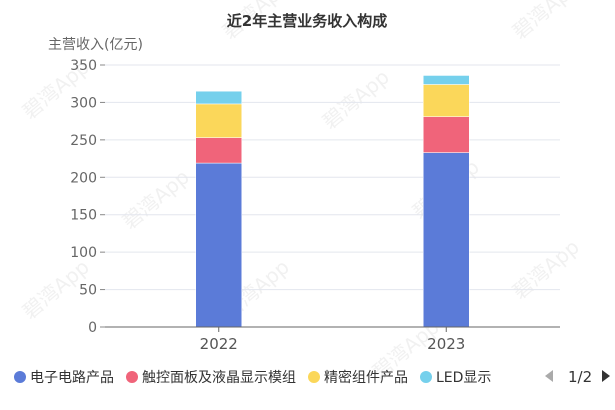 This screenshot has width=615, height=410. Describe the element at coordinates (83, 103) in the screenshot. I see `y-tick-label: 300` at that location.